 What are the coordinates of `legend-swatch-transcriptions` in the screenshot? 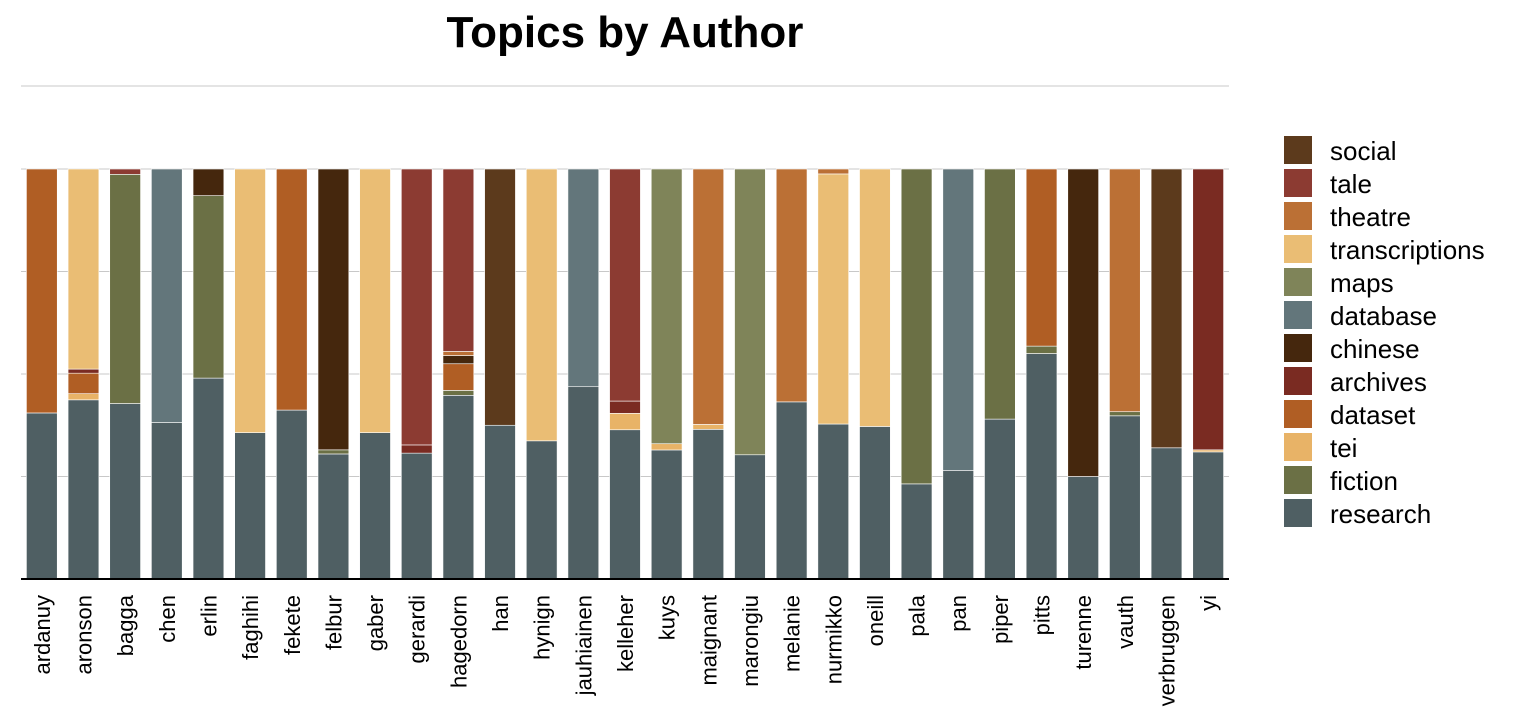 It's located at (1298, 249).